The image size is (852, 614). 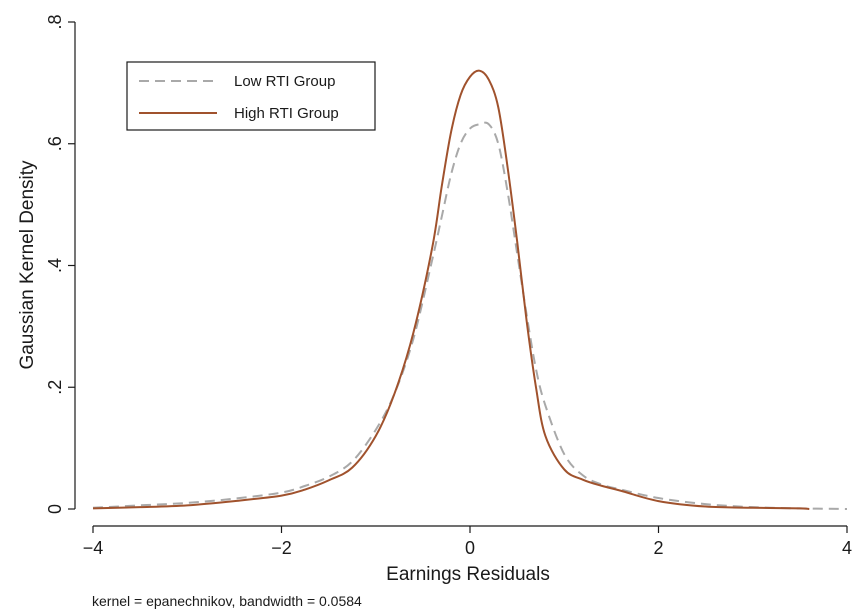 I want to click on y-tick-label: 0, so click(x=55, y=509).